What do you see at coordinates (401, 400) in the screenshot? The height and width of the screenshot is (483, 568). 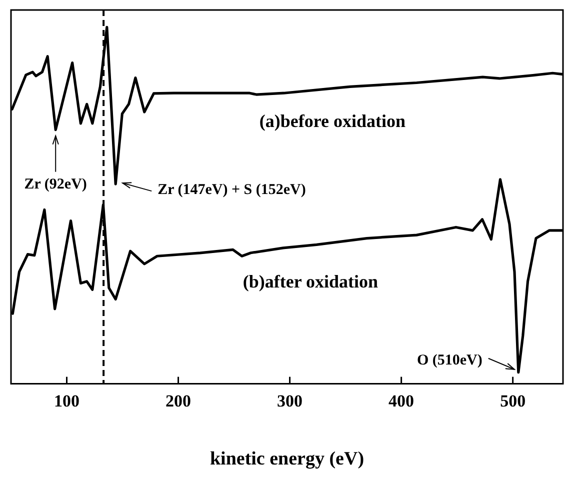 I see `x-tick-label: 400` at bounding box center [401, 400].